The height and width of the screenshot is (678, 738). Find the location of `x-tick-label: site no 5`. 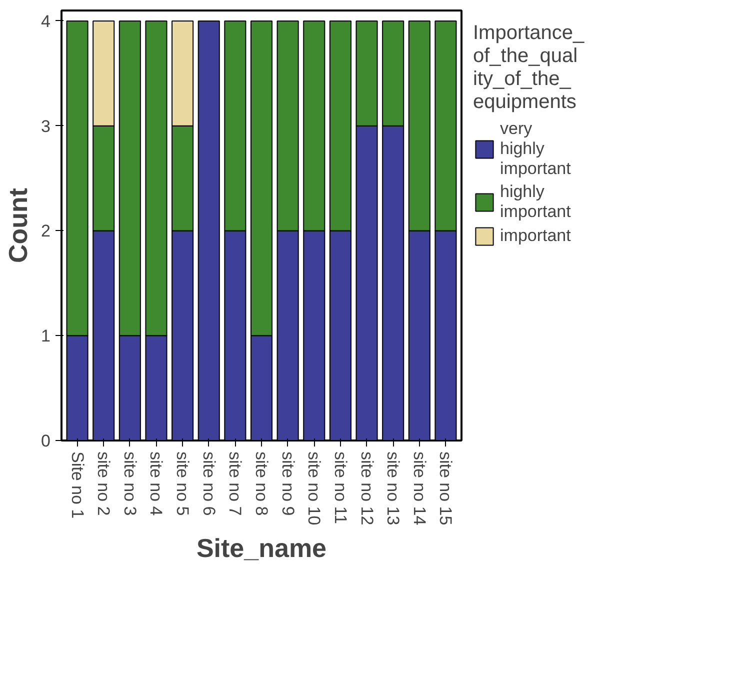

x-tick-label: site no 5 is located at coordinates (182, 484).